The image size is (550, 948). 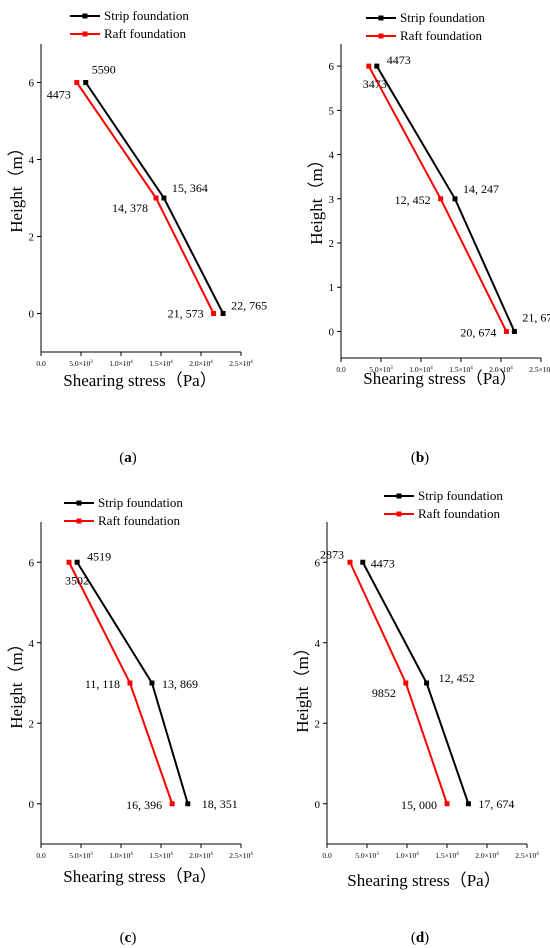 What do you see at coordinates (241, 363) in the screenshot?
I see `x-tick-label: 2.5×10⁴` at bounding box center [241, 363].